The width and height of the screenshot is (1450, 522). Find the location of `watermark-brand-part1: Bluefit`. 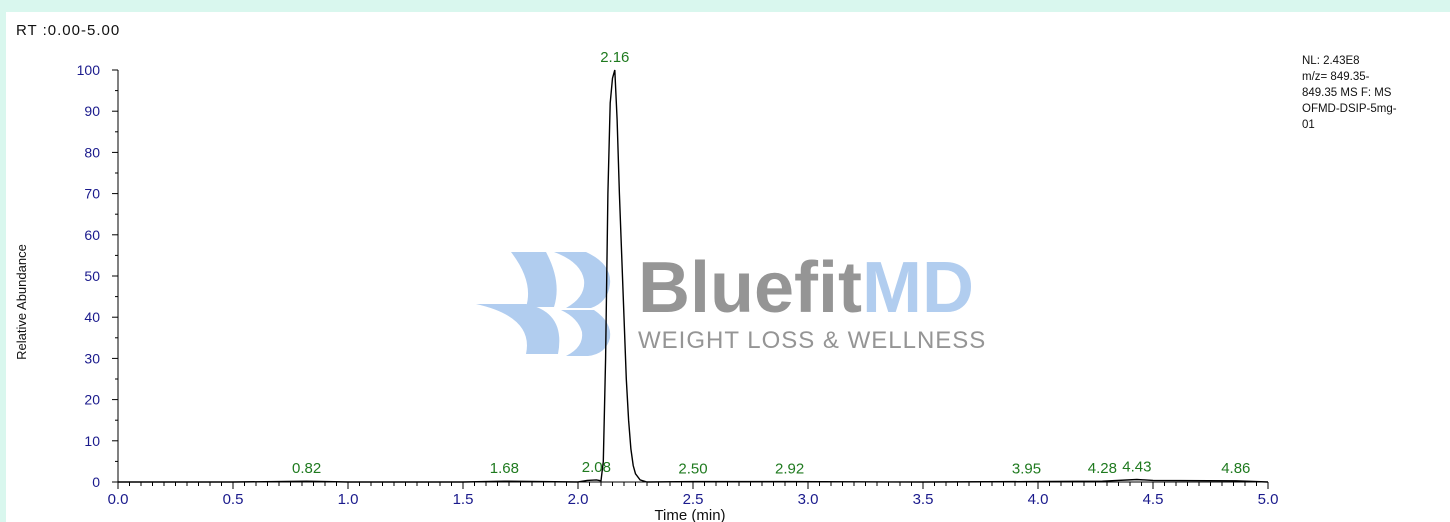

watermark-brand-part1: Bluefit is located at coordinates (750, 288).